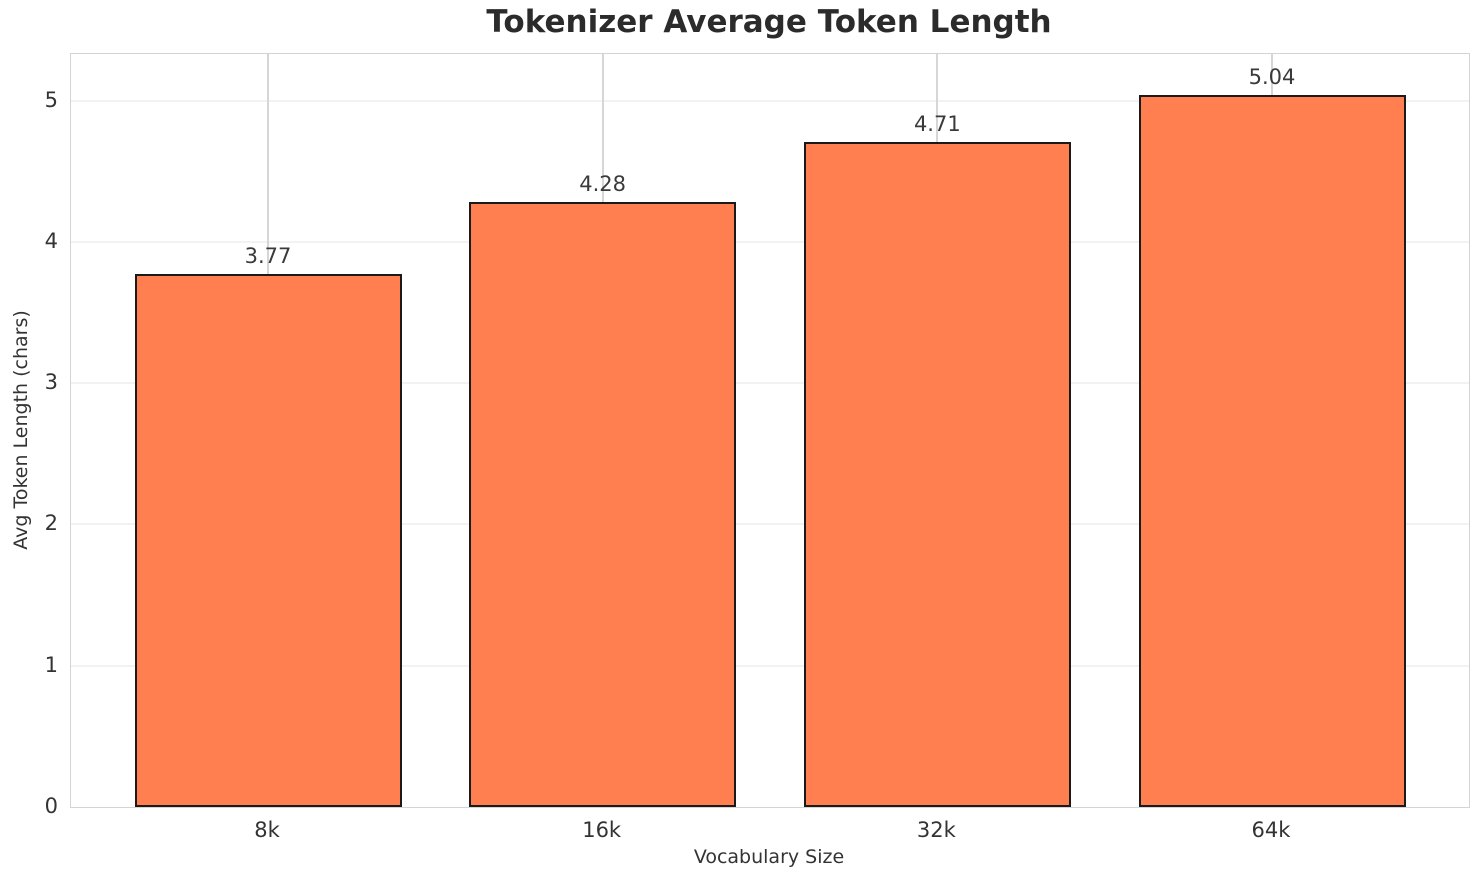 The image size is (1483, 885). I want to click on chart-title: Tokenizer Average Token Length, so click(769, 22).